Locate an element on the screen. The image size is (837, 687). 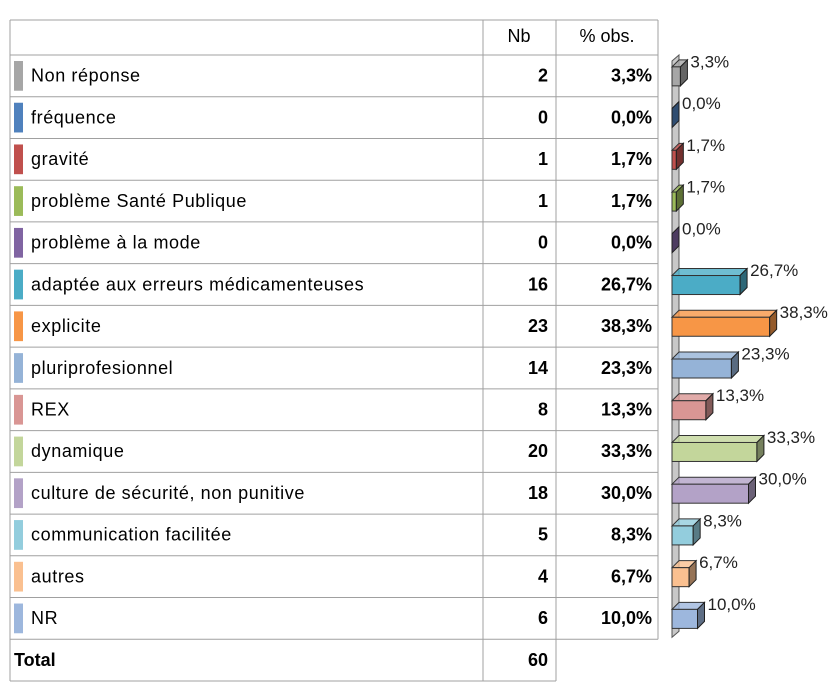
row-label: Non réponse is located at coordinates (86, 76).